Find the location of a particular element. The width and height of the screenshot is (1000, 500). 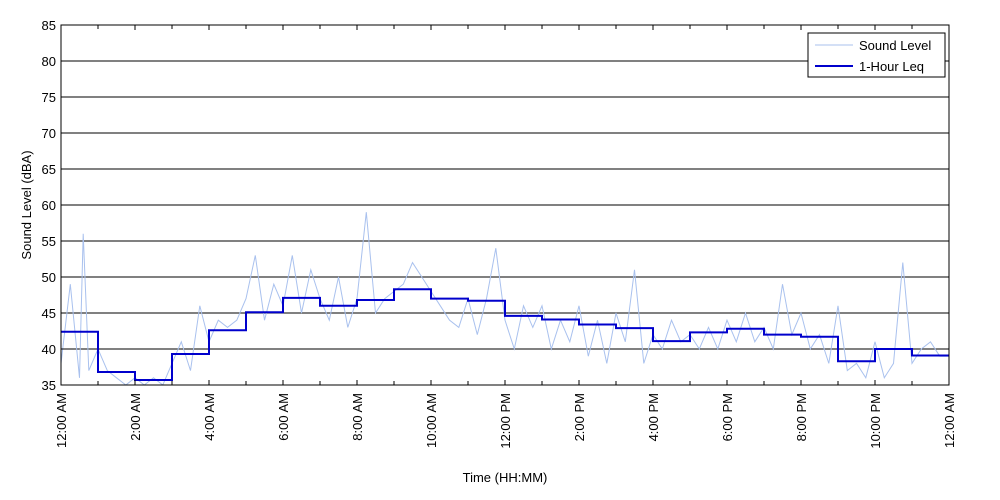

y-tick-label-35: 35 is located at coordinates (49, 385).